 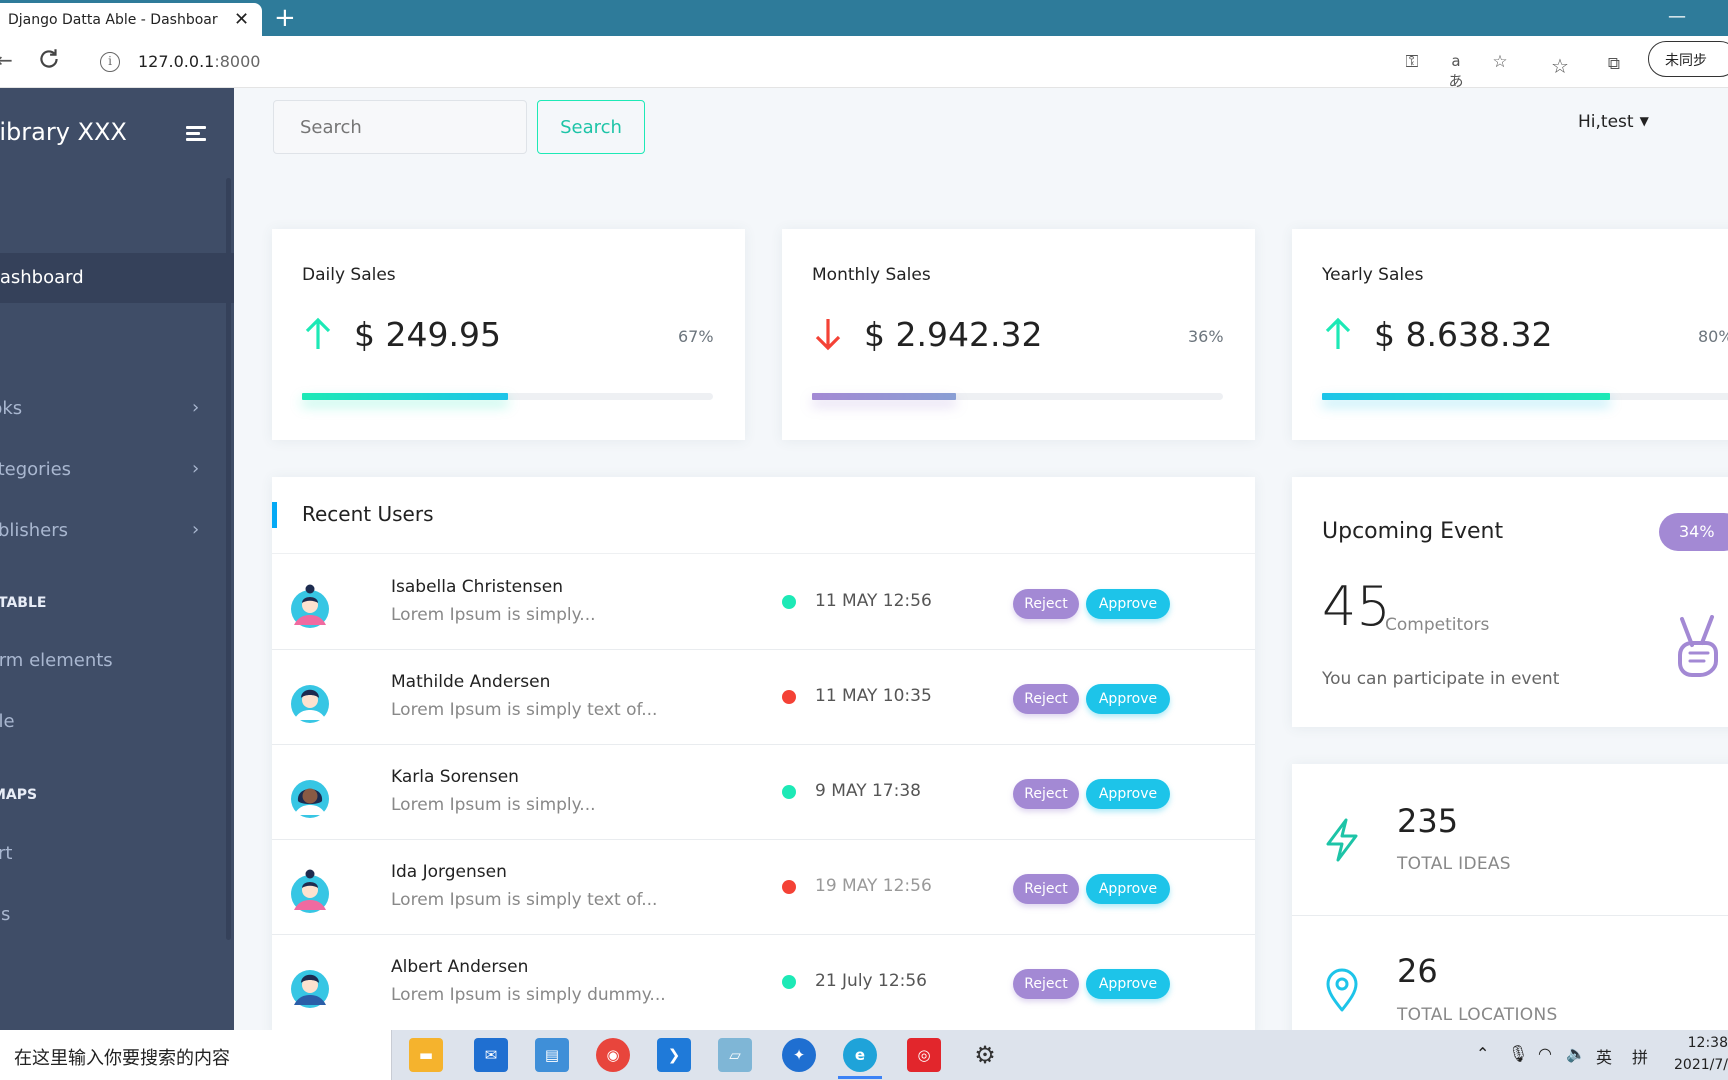 I want to click on monthly-sales-card: Monthly Sales $ 2.942.32 36%, so click(x=1018, y=334).